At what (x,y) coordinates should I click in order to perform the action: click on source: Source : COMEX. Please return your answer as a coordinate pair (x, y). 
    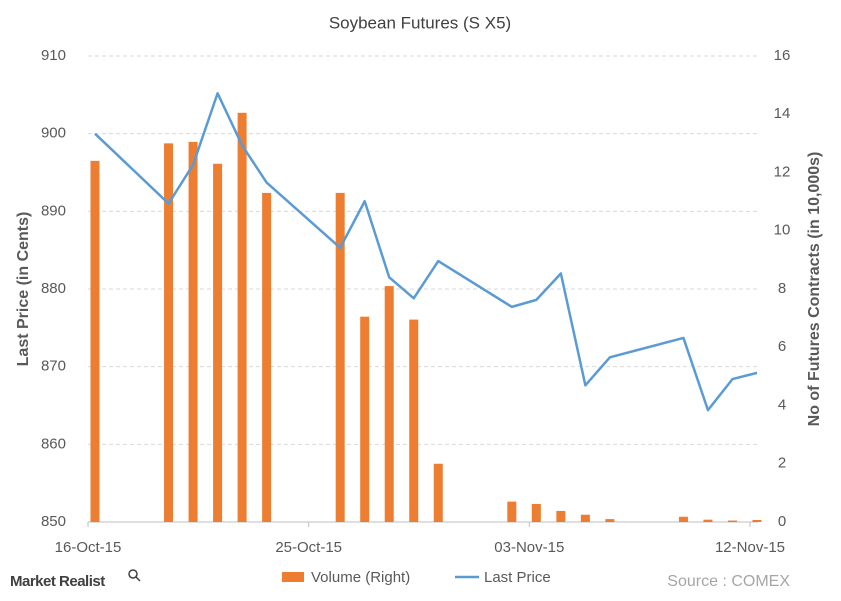
    Looking at the image, I should click on (728, 581).